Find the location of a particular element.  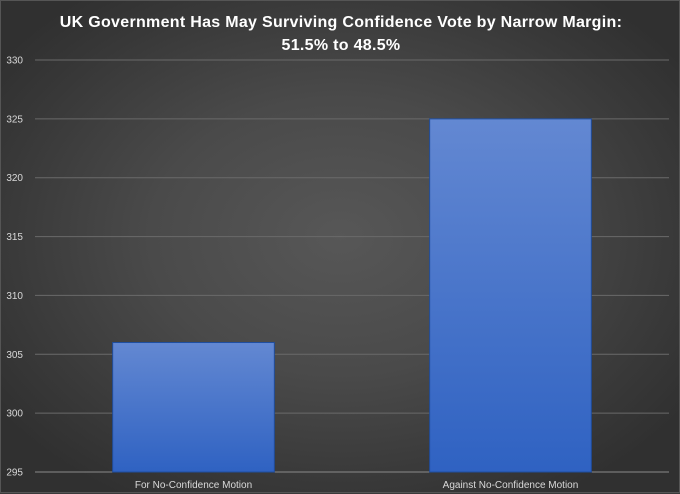

y-tick-label: 305 is located at coordinates (14, 355).